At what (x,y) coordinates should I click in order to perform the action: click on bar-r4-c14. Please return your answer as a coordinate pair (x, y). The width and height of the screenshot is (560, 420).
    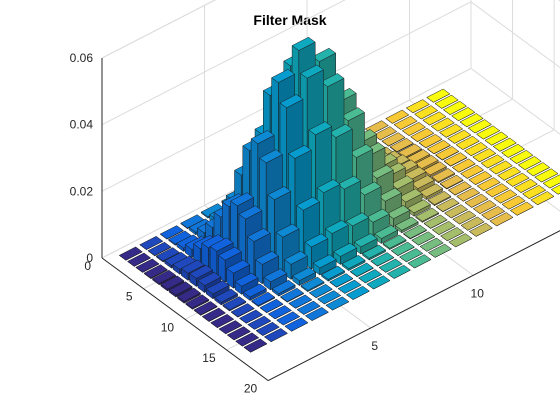
    Looking at the image, I should click on (422, 135).